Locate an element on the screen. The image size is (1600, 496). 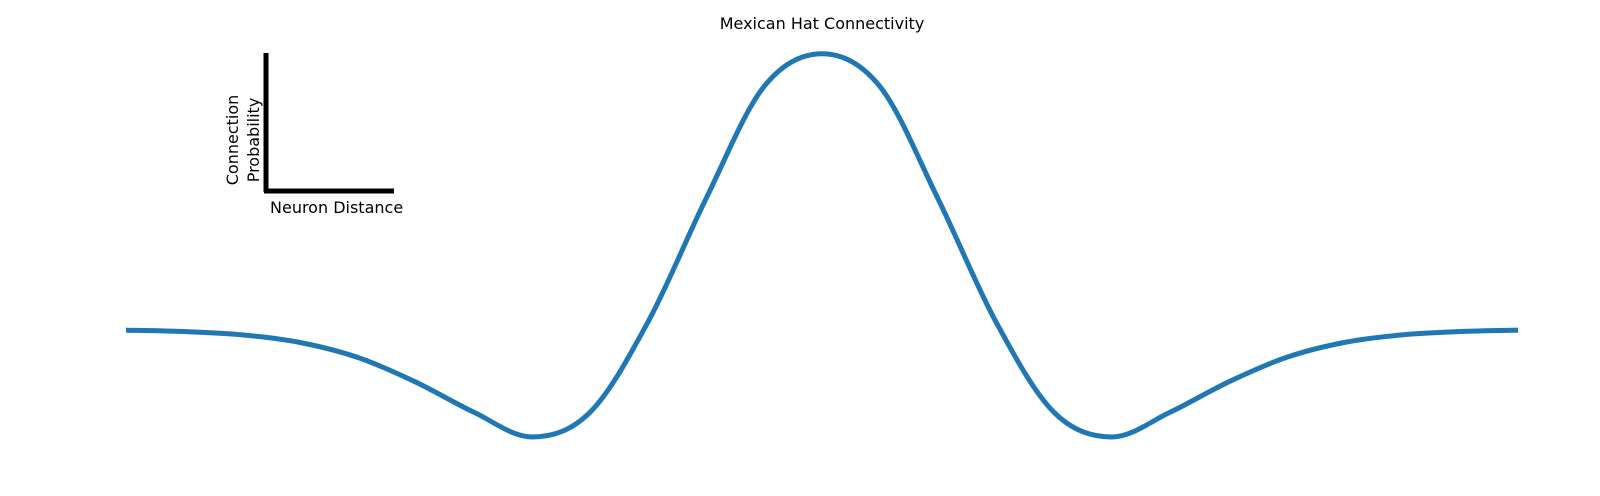
scale-bar: Connection Probability Neuron Distance is located at coordinates (313, 135).